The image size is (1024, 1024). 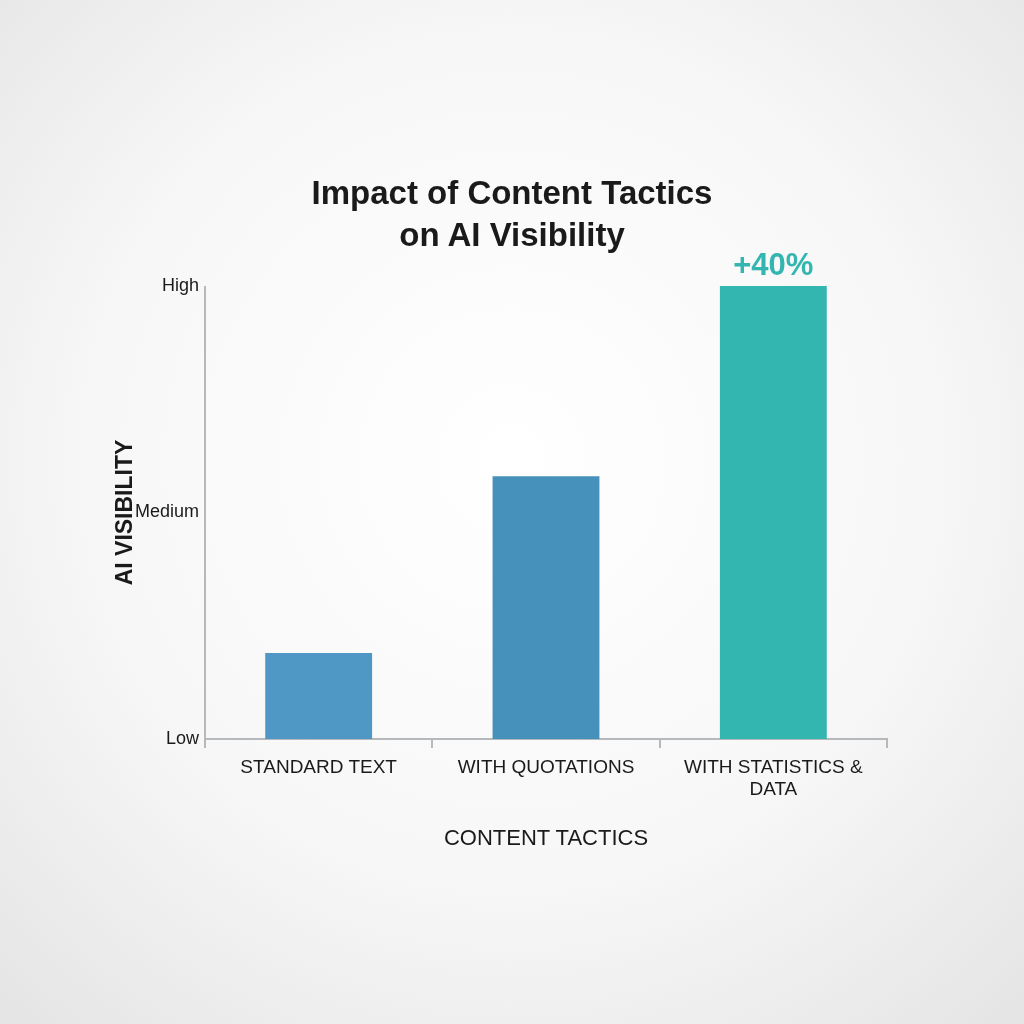 I want to click on text: Low, so click(x=182, y=737).